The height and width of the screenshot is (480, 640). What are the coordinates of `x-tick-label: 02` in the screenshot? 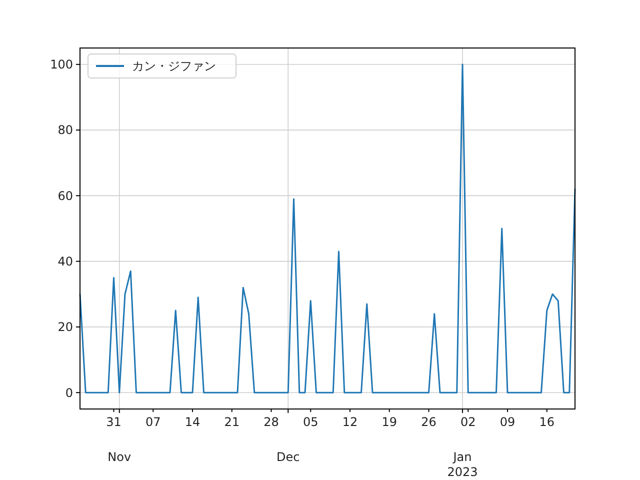 It's located at (468, 422).